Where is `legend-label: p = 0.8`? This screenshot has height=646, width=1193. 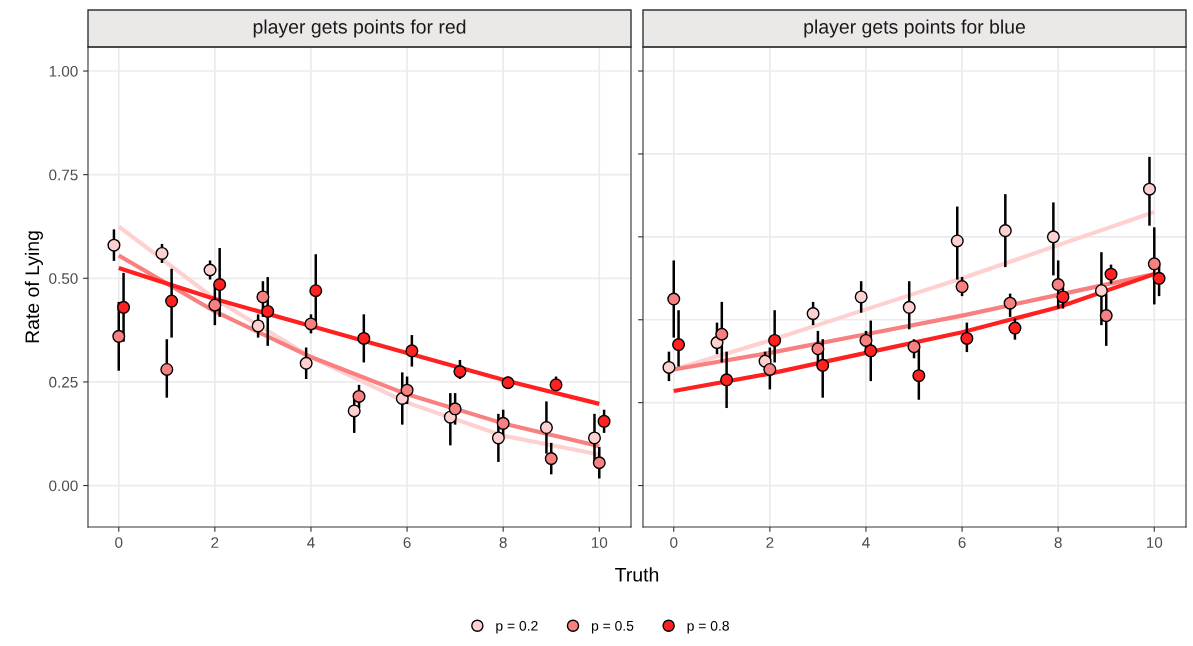 legend-label: p = 0.8 is located at coordinates (708, 627).